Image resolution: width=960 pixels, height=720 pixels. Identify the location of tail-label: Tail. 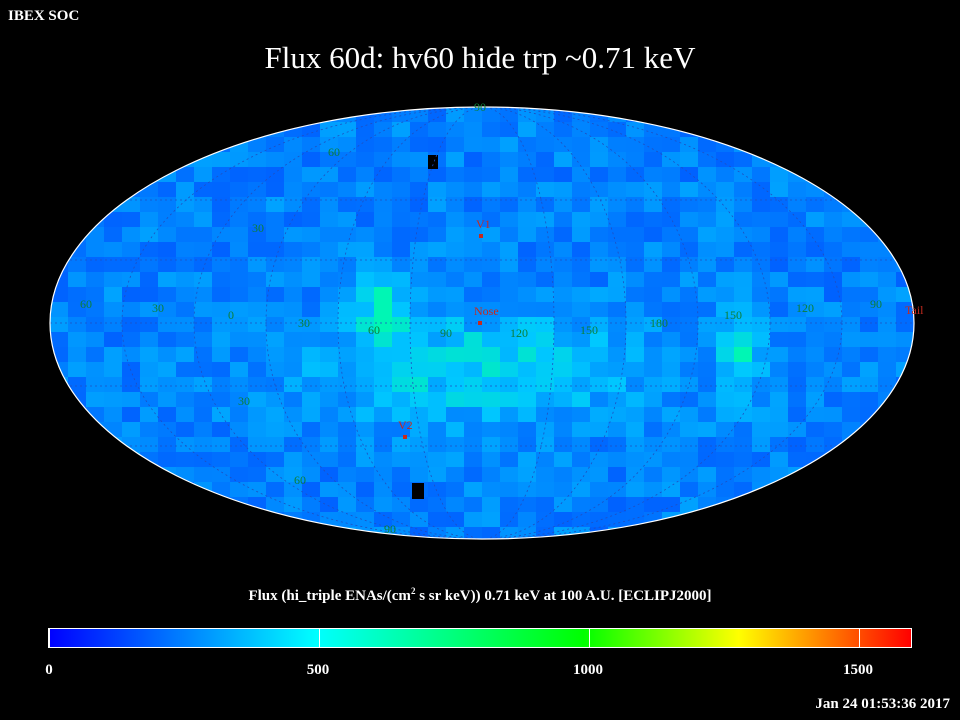
(914, 310).